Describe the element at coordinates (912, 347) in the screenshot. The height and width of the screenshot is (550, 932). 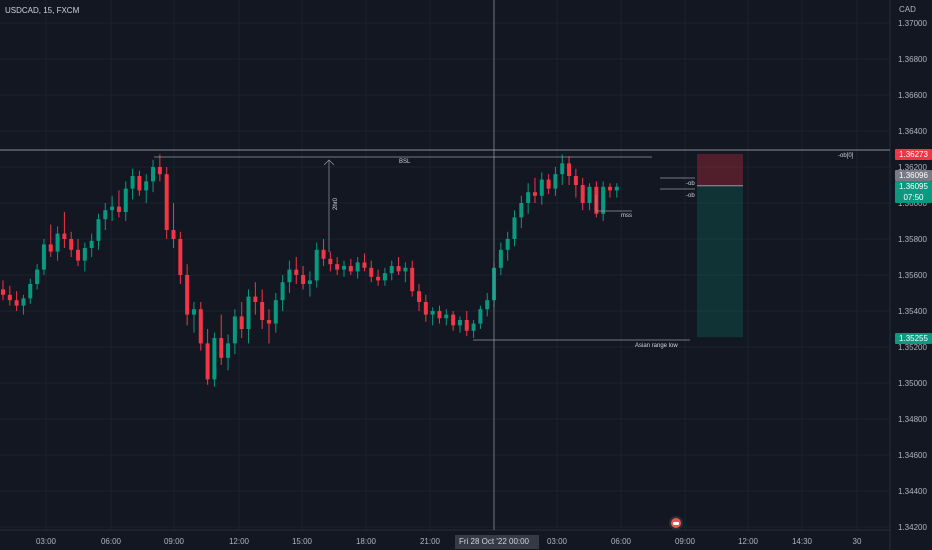
I see `y-tick-label: 1.35200` at that location.